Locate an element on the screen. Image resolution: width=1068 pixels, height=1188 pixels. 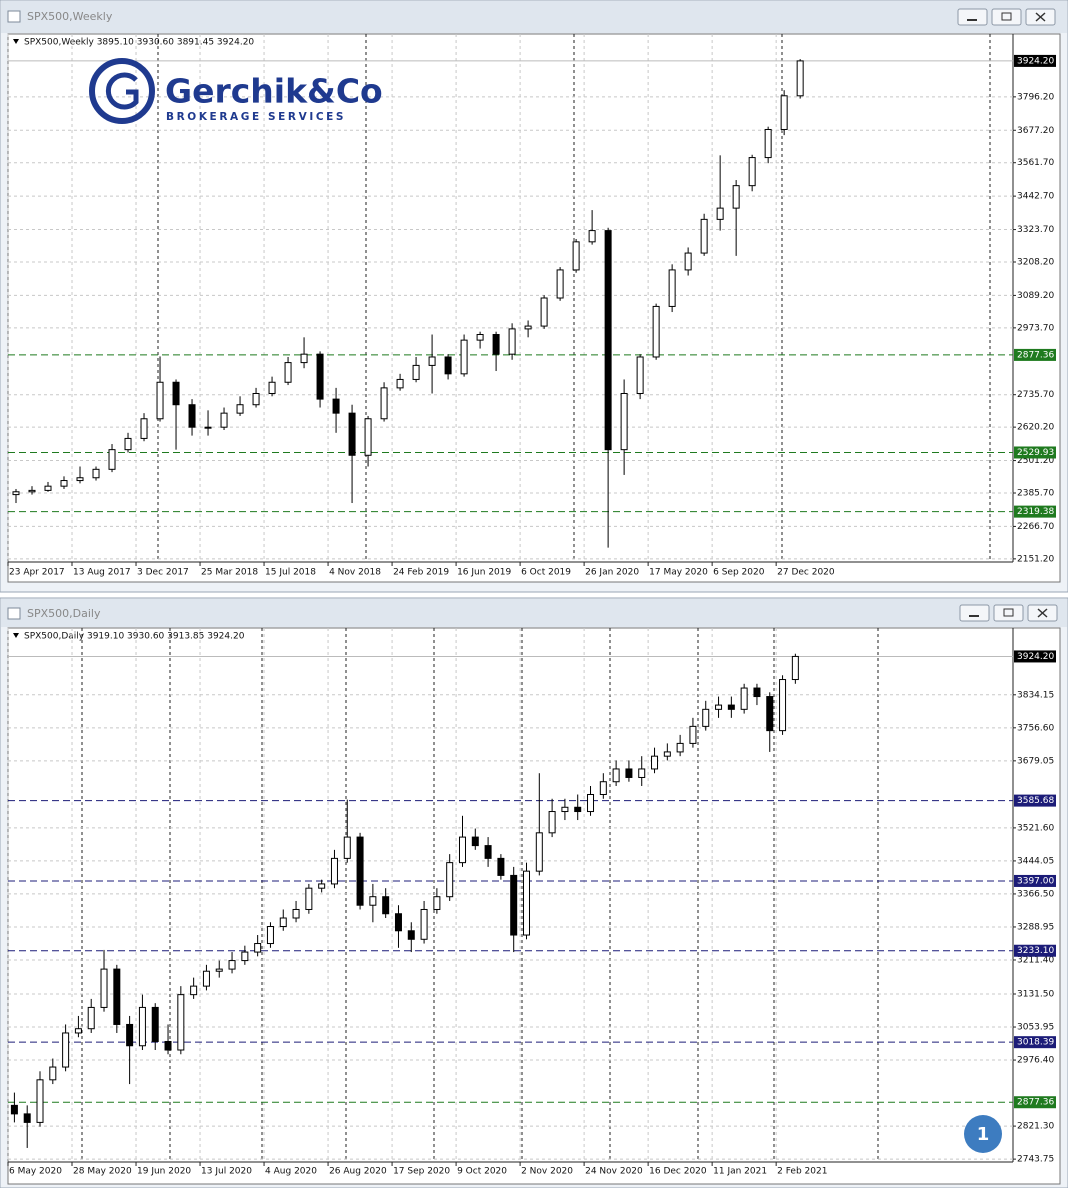
x-tick-label: 23 Apr 2017 is located at coordinates (37, 573).